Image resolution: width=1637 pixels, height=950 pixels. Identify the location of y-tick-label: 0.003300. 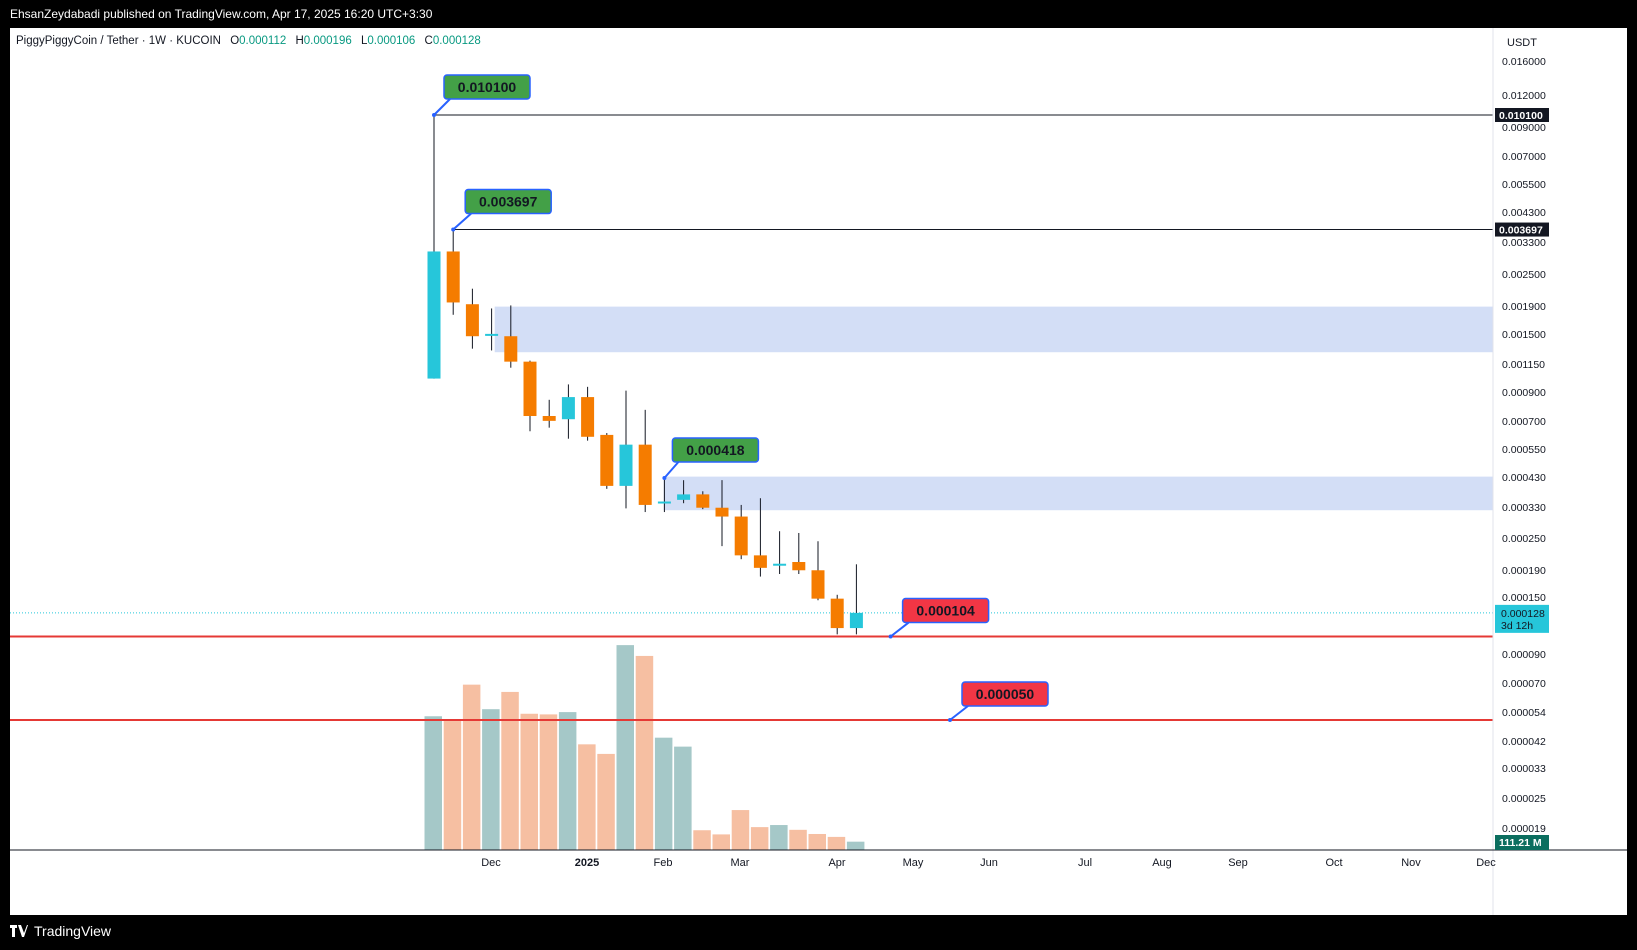
(1524, 243).